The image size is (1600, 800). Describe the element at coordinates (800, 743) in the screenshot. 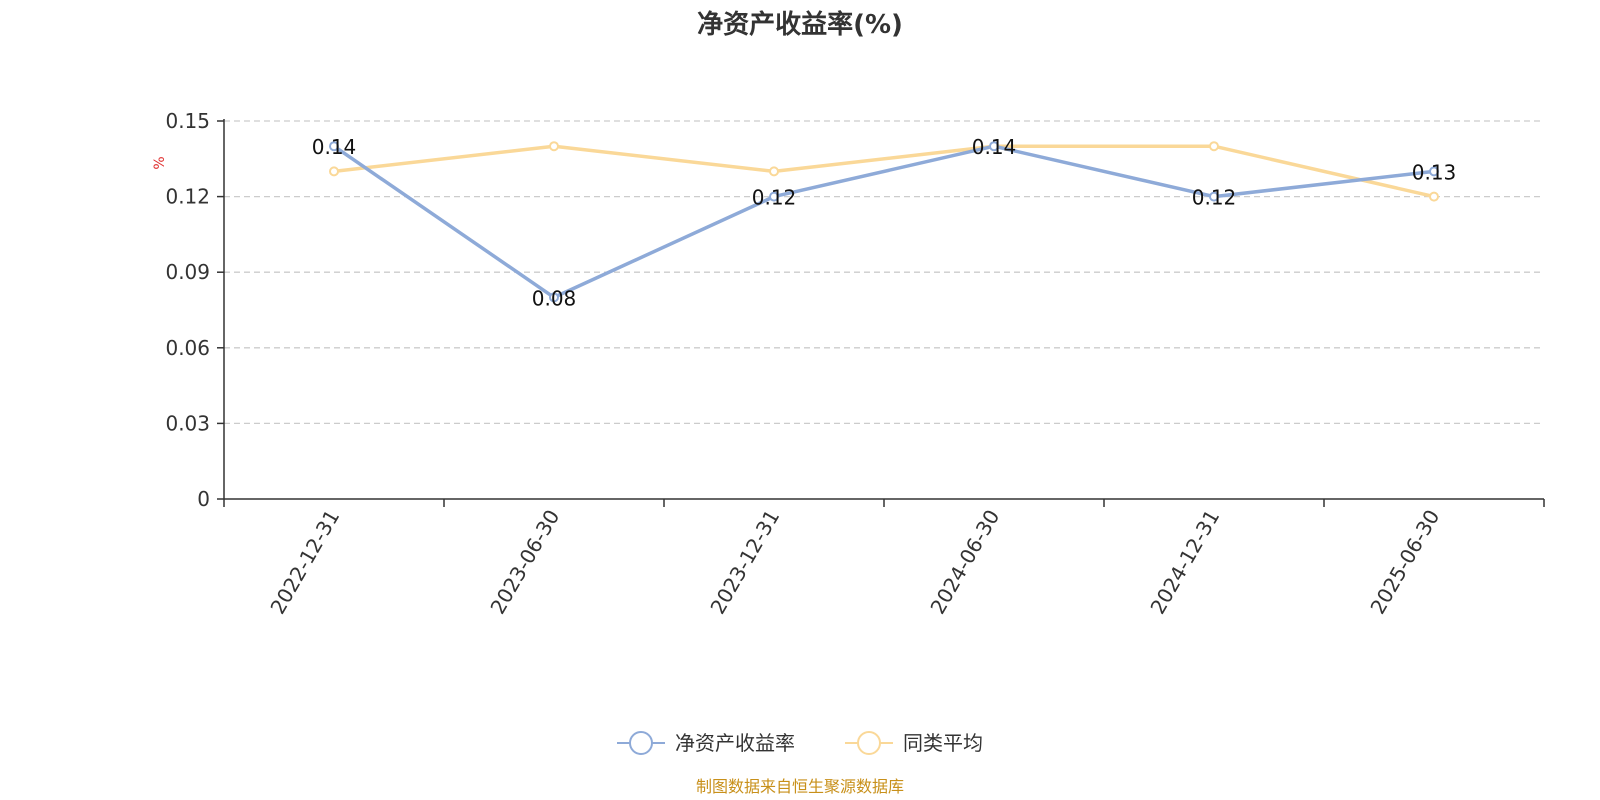

I see `legend: 净资产收益率 同类平均` at that location.